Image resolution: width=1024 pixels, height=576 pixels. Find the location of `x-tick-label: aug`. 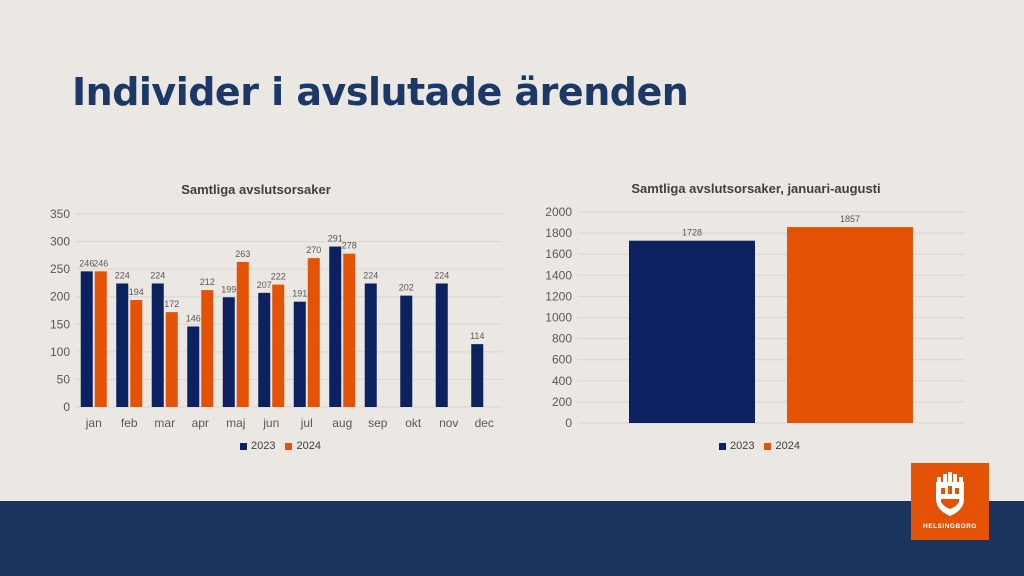

x-tick-label: aug is located at coordinates (342, 423).